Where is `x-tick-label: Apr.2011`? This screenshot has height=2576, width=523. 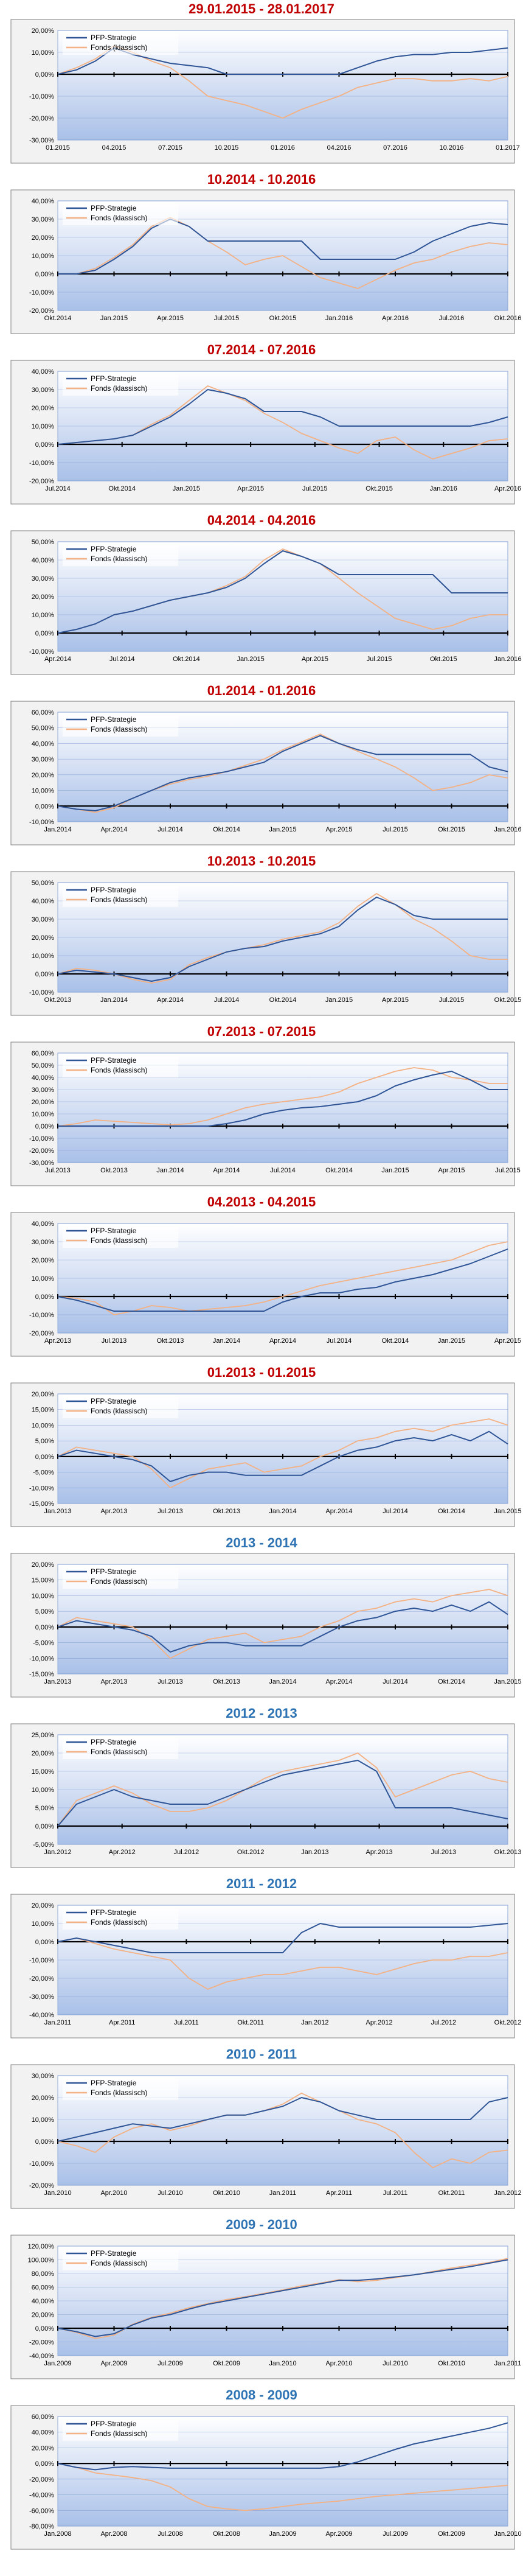 x-tick-label: Apr.2011 is located at coordinates (339, 2193).